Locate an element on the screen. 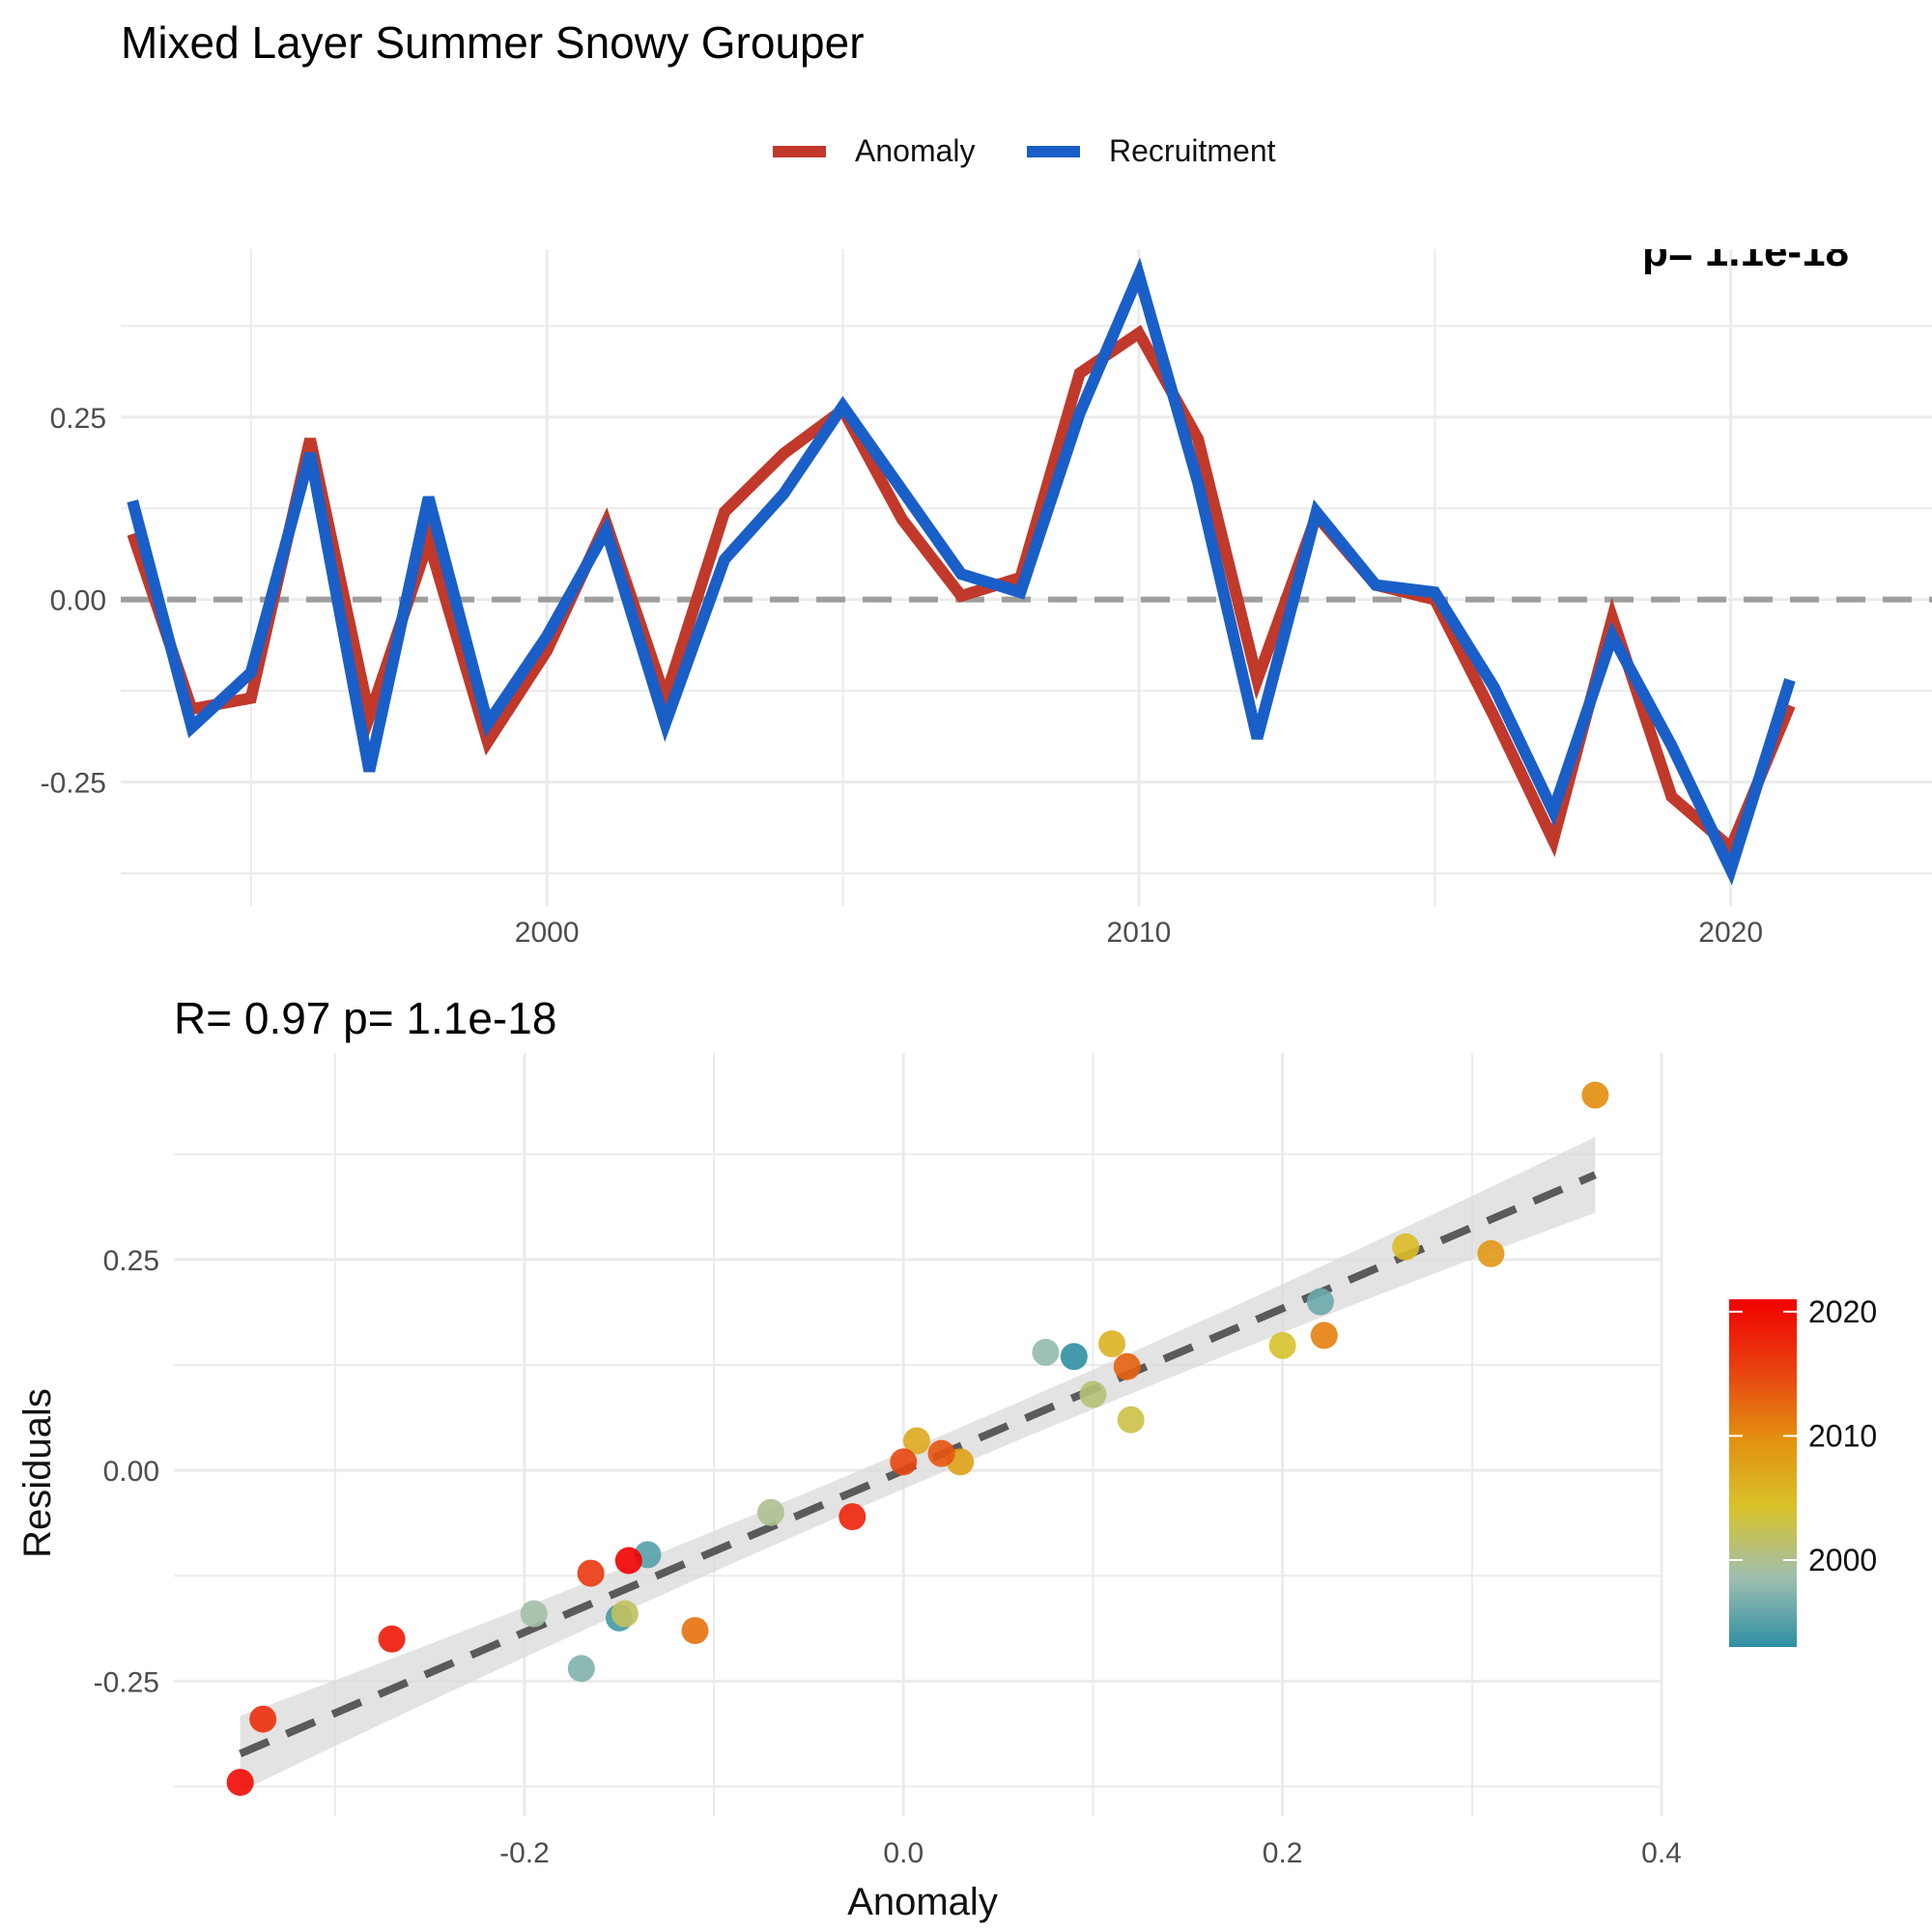 This screenshot has width=1932, height=1932. x-tick-label: 2020 is located at coordinates (1730, 933).